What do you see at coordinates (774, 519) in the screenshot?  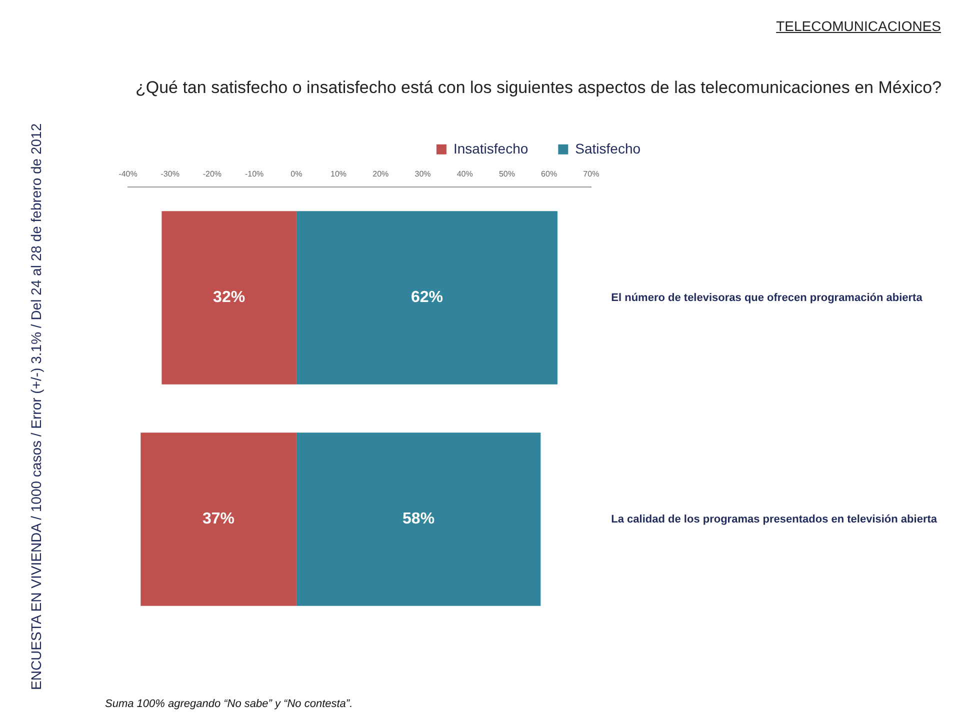 I see `y-tick-label: La calidad de los programas presentados en televisión abierta` at bounding box center [774, 519].